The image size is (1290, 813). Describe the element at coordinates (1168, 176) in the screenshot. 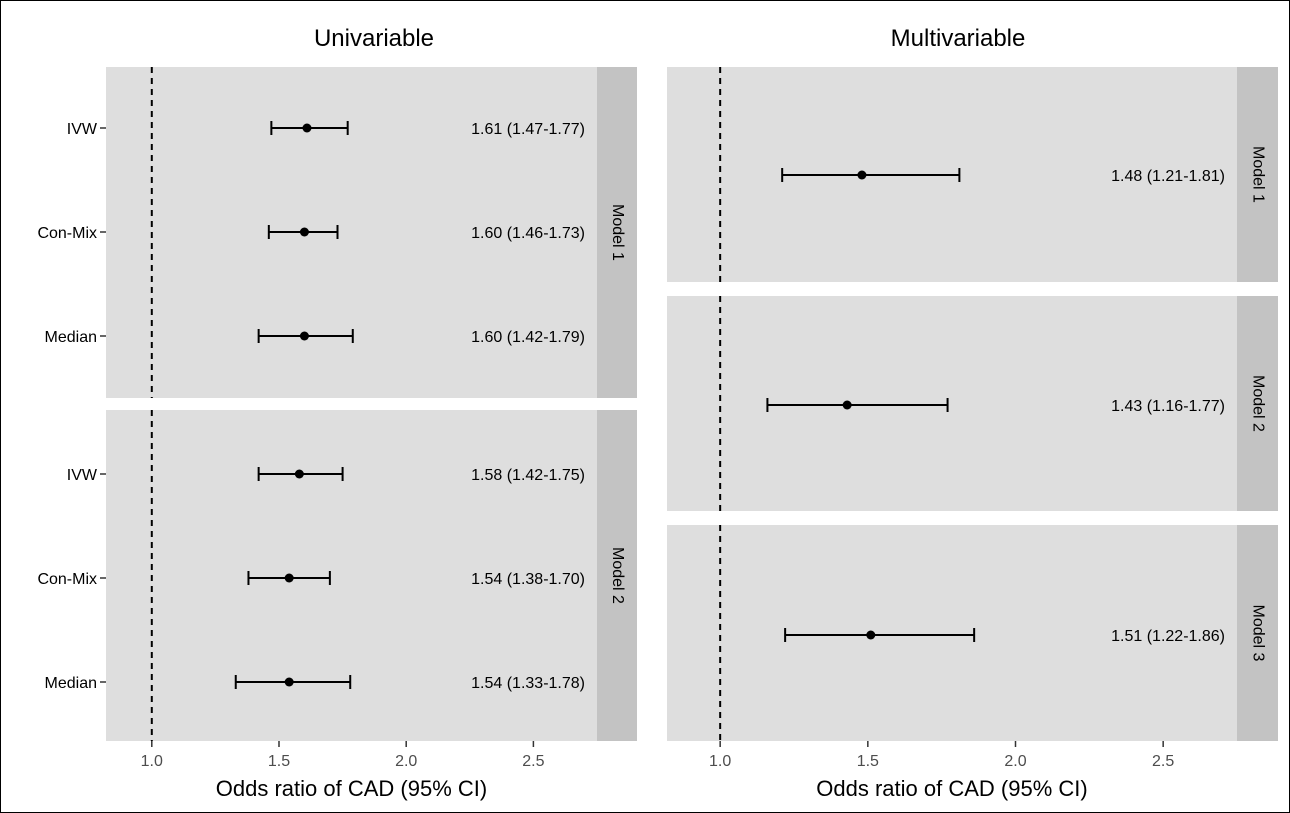

I see `estimate-label: 1.48 (1.21-1.81)` at that location.